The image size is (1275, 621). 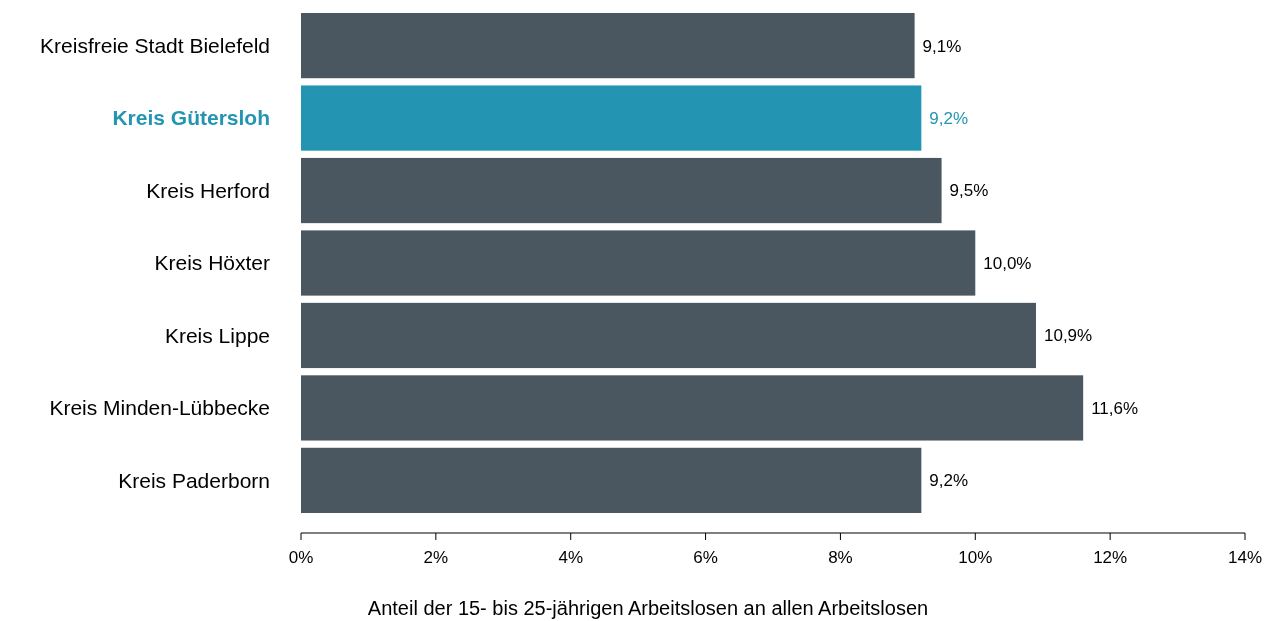 I want to click on data-label: 9,5%, so click(x=969, y=191).